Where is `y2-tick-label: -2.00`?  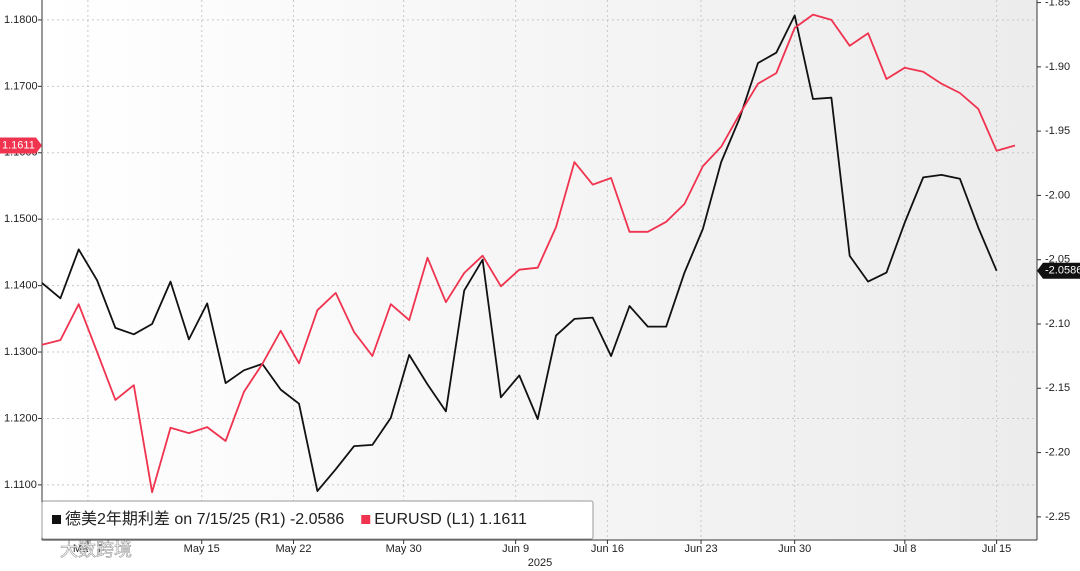 y2-tick-label: -2.00 is located at coordinates (1057, 195).